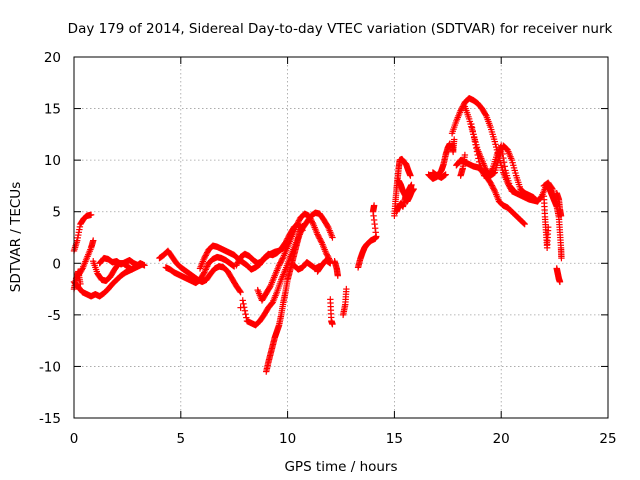 This screenshot has height=480, width=640. Describe the element at coordinates (54, 316) in the screenshot. I see `y-tick-label: -5` at that location.